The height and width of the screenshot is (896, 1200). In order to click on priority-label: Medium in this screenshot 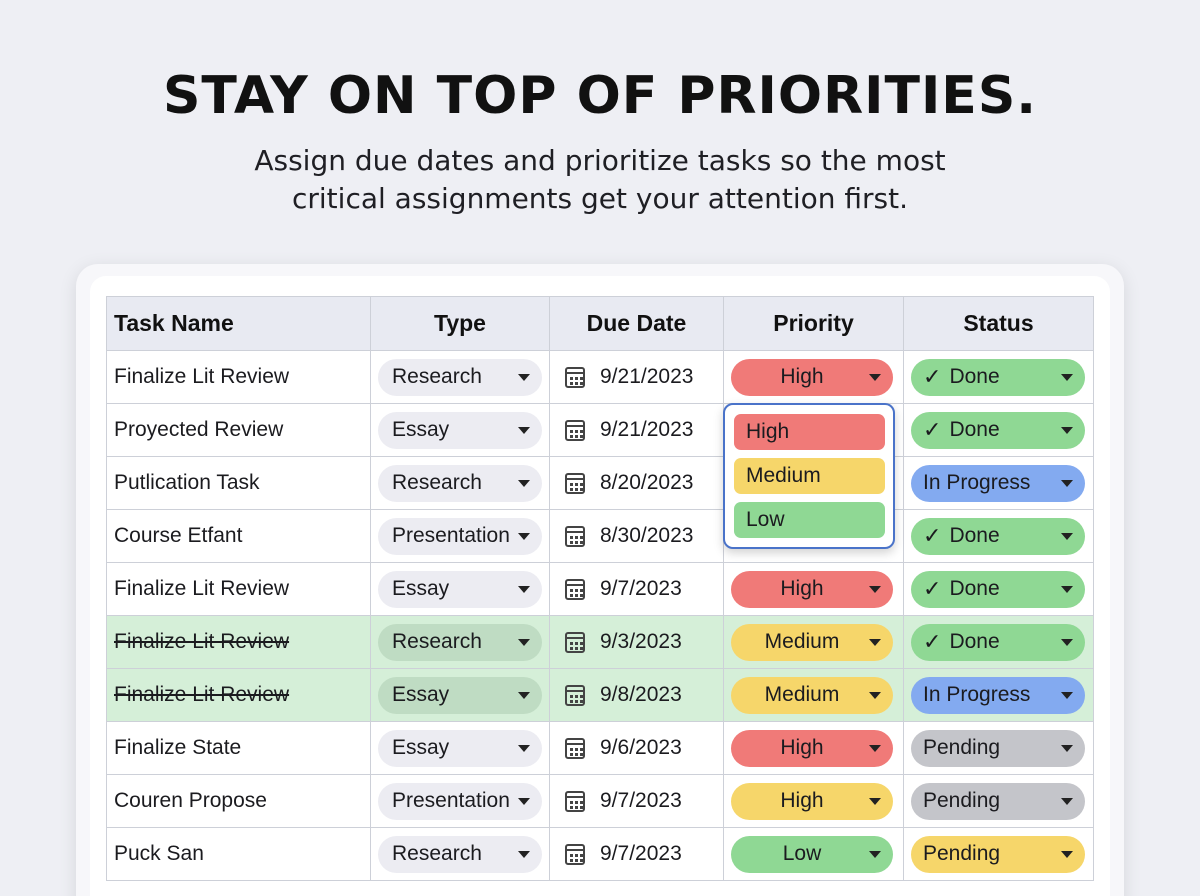, I will do `click(802, 641)`.